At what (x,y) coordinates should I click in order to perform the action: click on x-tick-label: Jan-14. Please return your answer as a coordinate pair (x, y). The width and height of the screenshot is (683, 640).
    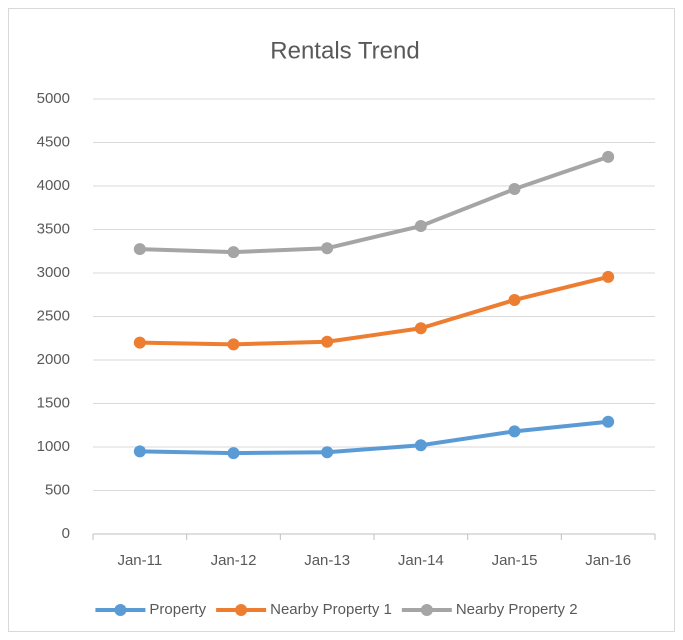
    Looking at the image, I should click on (421, 560).